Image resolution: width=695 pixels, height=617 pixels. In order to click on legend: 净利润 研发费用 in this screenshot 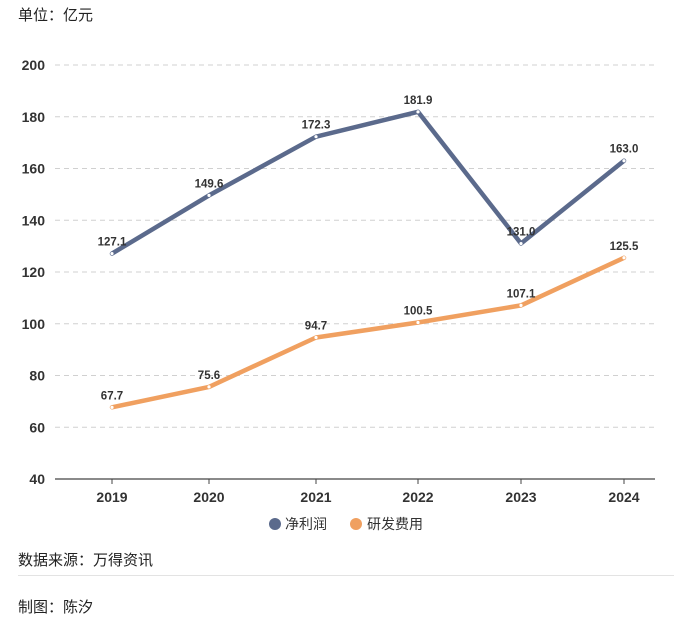, I will do `click(346, 524)`.